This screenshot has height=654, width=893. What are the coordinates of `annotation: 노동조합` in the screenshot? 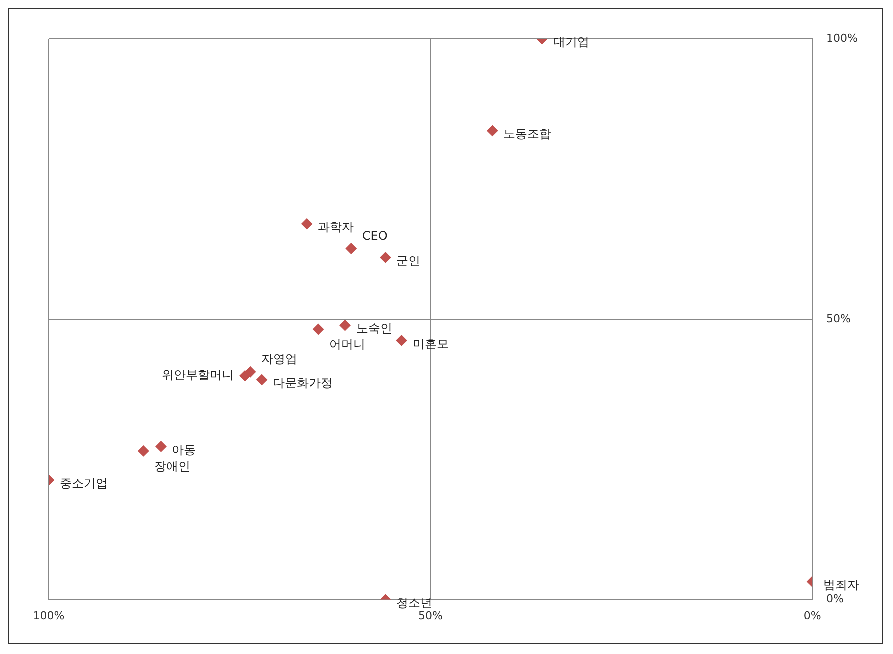 It's located at (528, 134).